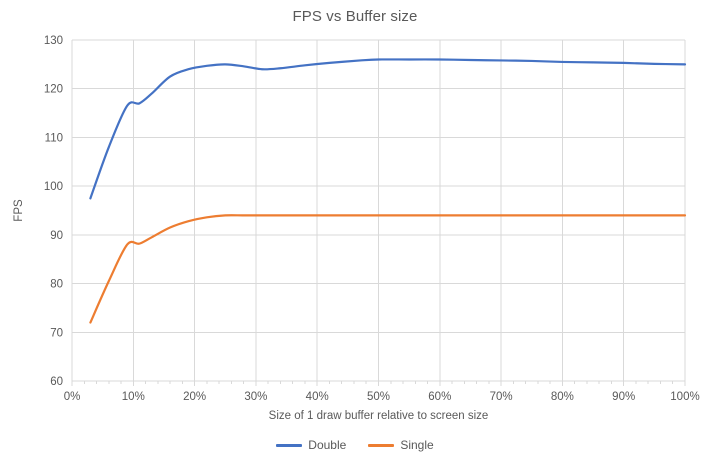 The image size is (710, 466). What do you see at coordinates (439, 397) in the screenshot?
I see `svg-text: 60%` at bounding box center [439, 397].